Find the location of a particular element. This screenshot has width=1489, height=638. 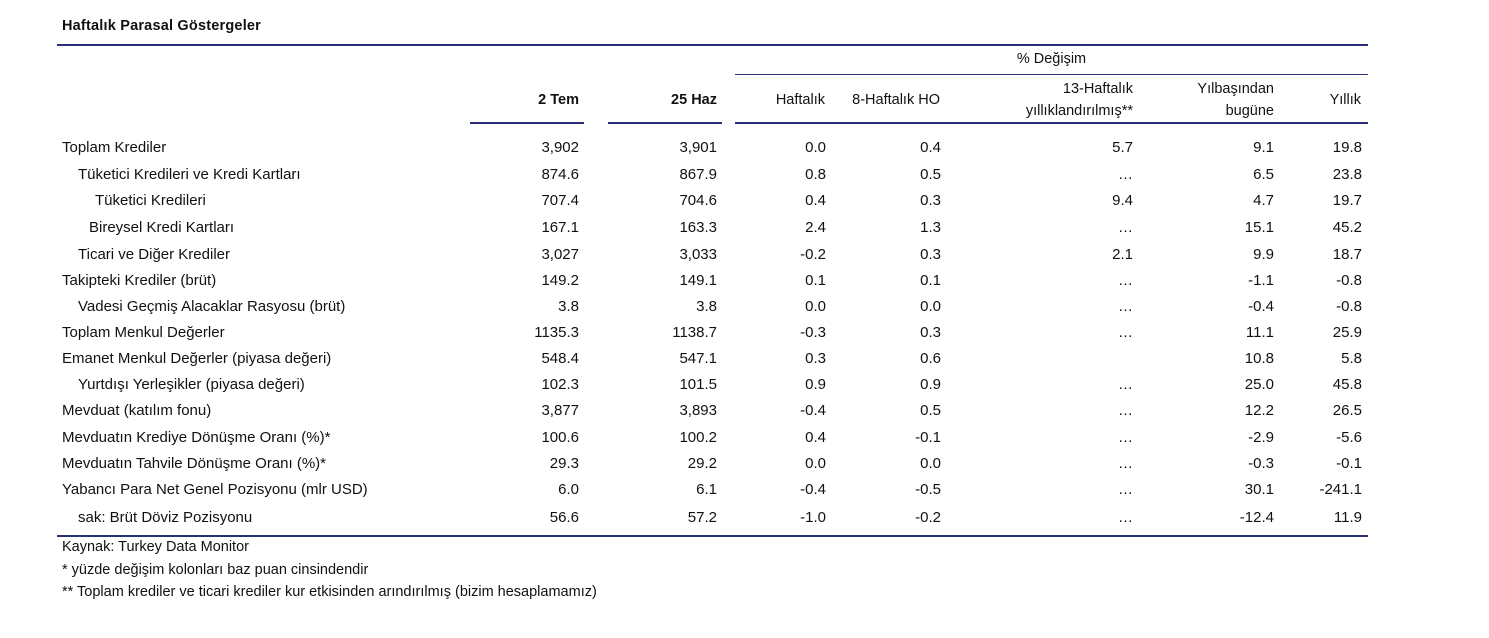

cell-value-2tem: 29.3 is located at coordinates (564, 463).